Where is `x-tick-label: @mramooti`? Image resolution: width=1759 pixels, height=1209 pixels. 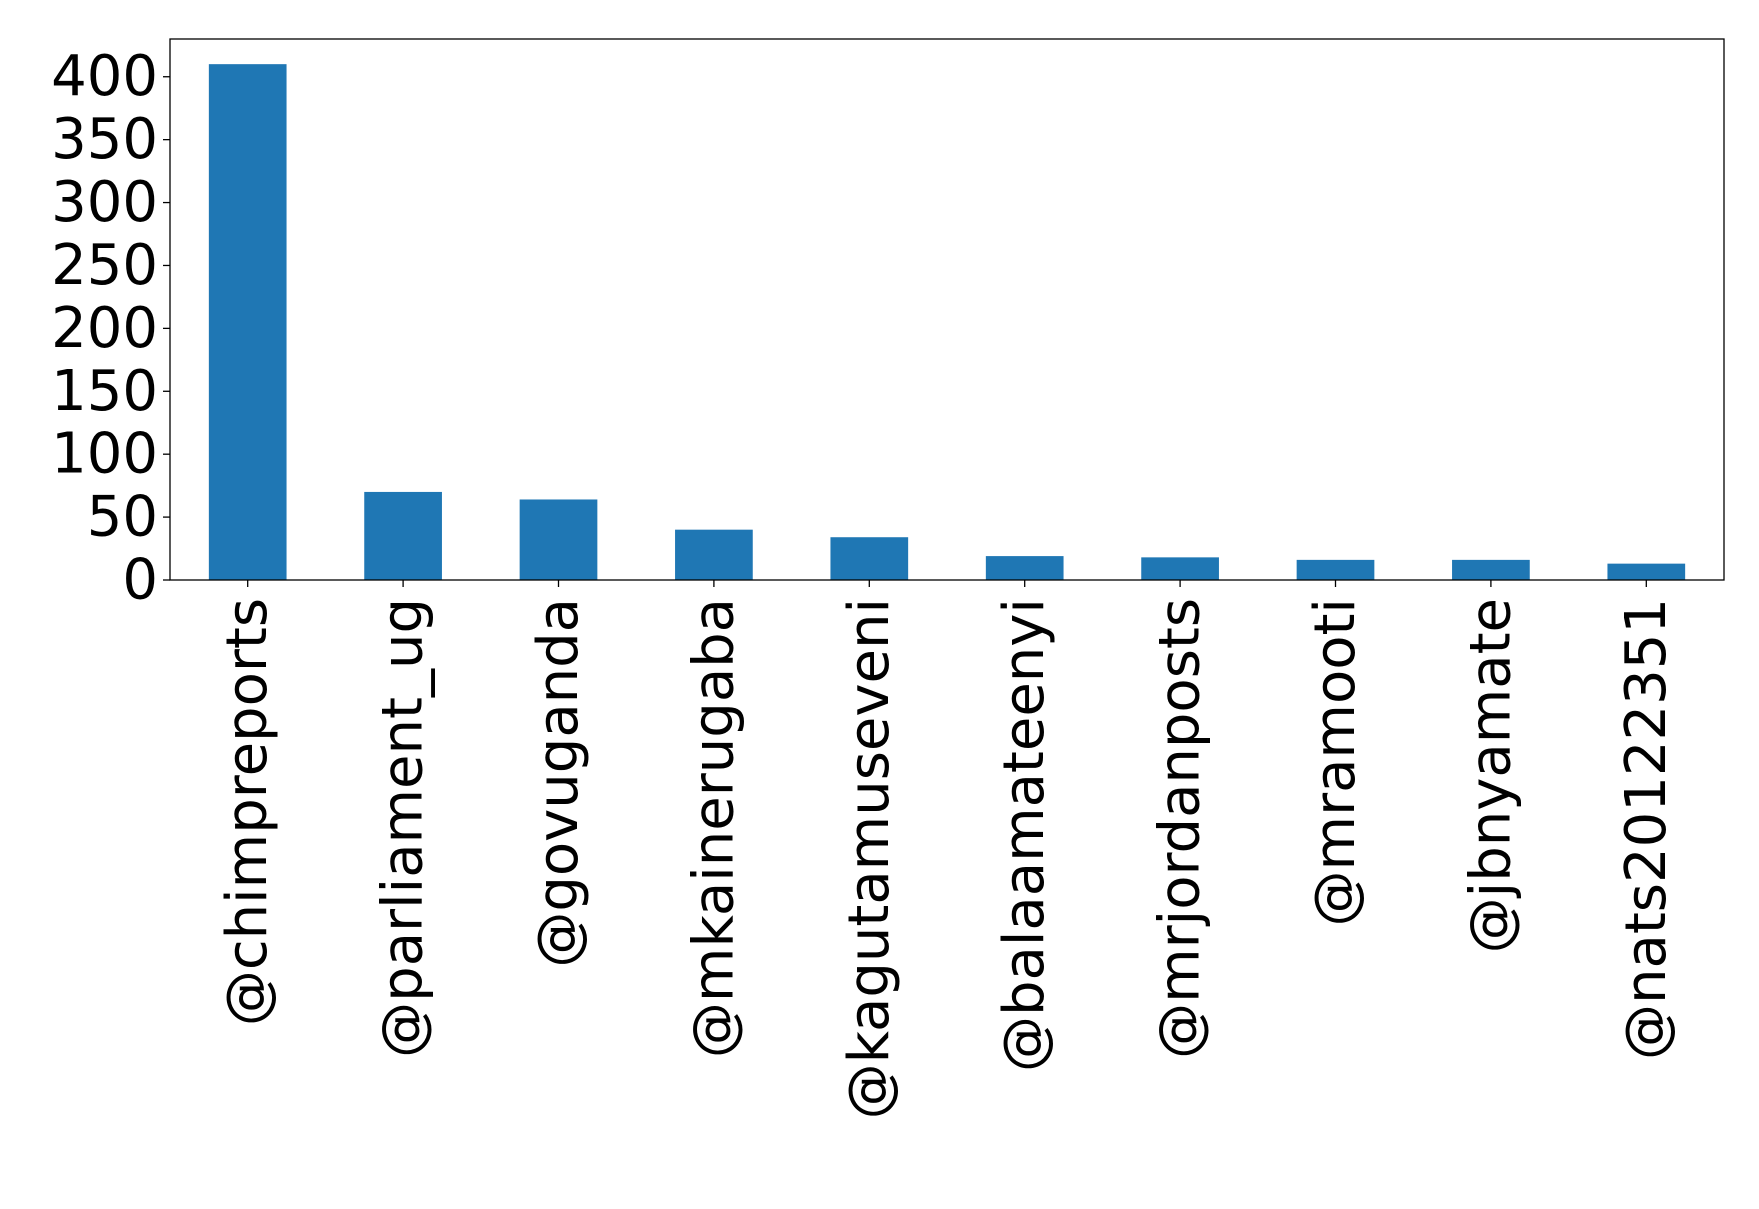 x-tick-label: @mramooti is located at coordinates (1335, 762).